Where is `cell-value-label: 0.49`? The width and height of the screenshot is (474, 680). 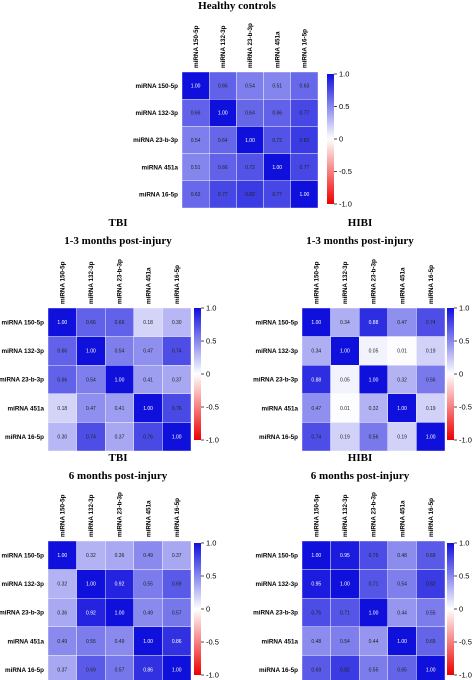
cell-value-label: 0.49 is located at coordinates (148, 556).